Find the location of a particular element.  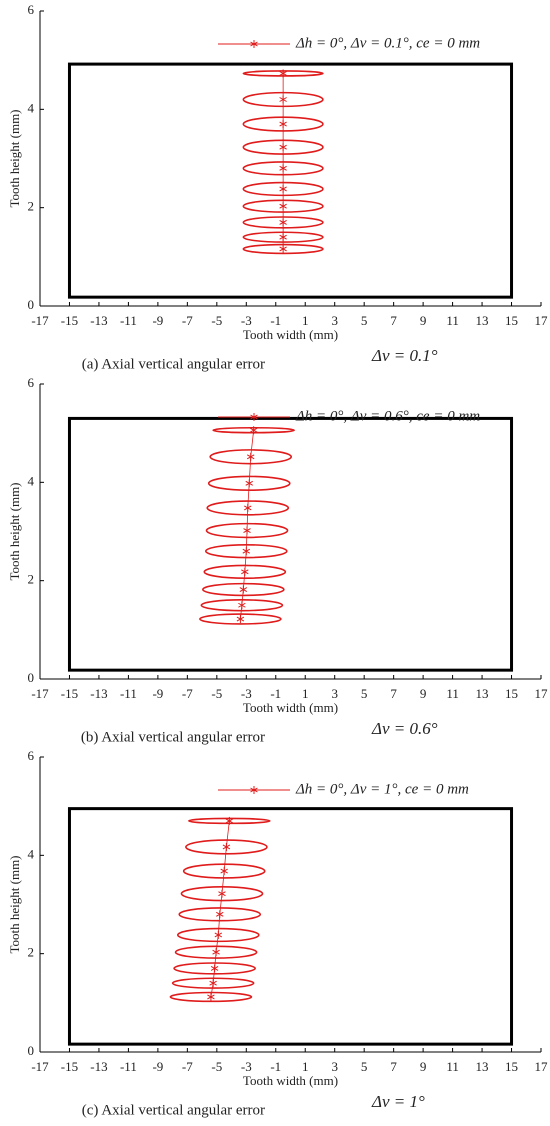

y-tick-label: 2 is located at coordinates (31, 579).